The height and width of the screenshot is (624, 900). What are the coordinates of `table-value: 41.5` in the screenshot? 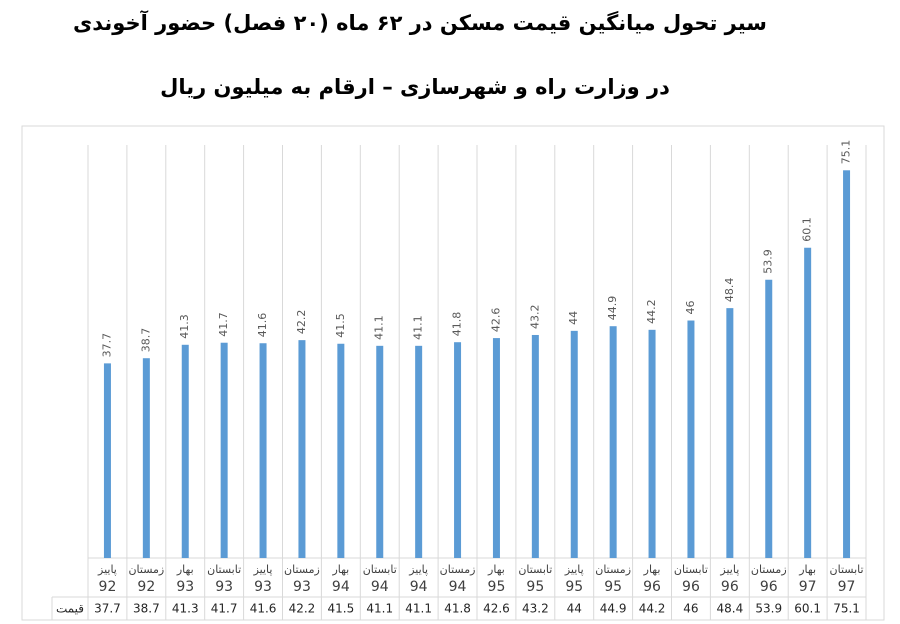 It's located at (340, 609).